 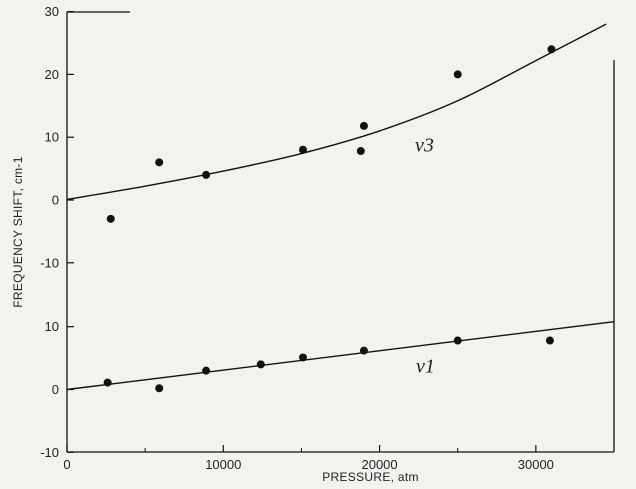 I want to click on y-axis-title: FREQUENCY SHIFT, cm-1, so click(x=18, y=231).